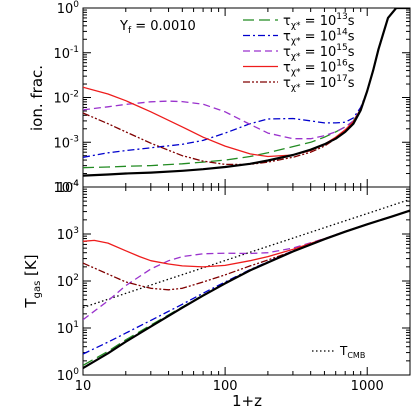 The height and width of the screenshot is (415, 415). I want to click on y-tick-label: 10⁻¹, so click(66, 53).